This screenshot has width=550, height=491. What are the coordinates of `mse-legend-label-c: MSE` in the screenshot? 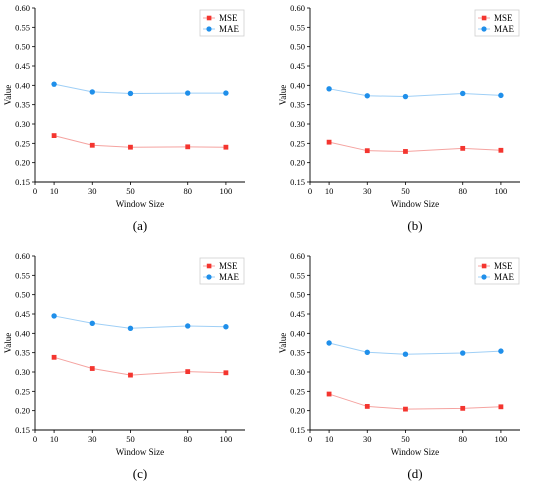 It's located at (228, 266).